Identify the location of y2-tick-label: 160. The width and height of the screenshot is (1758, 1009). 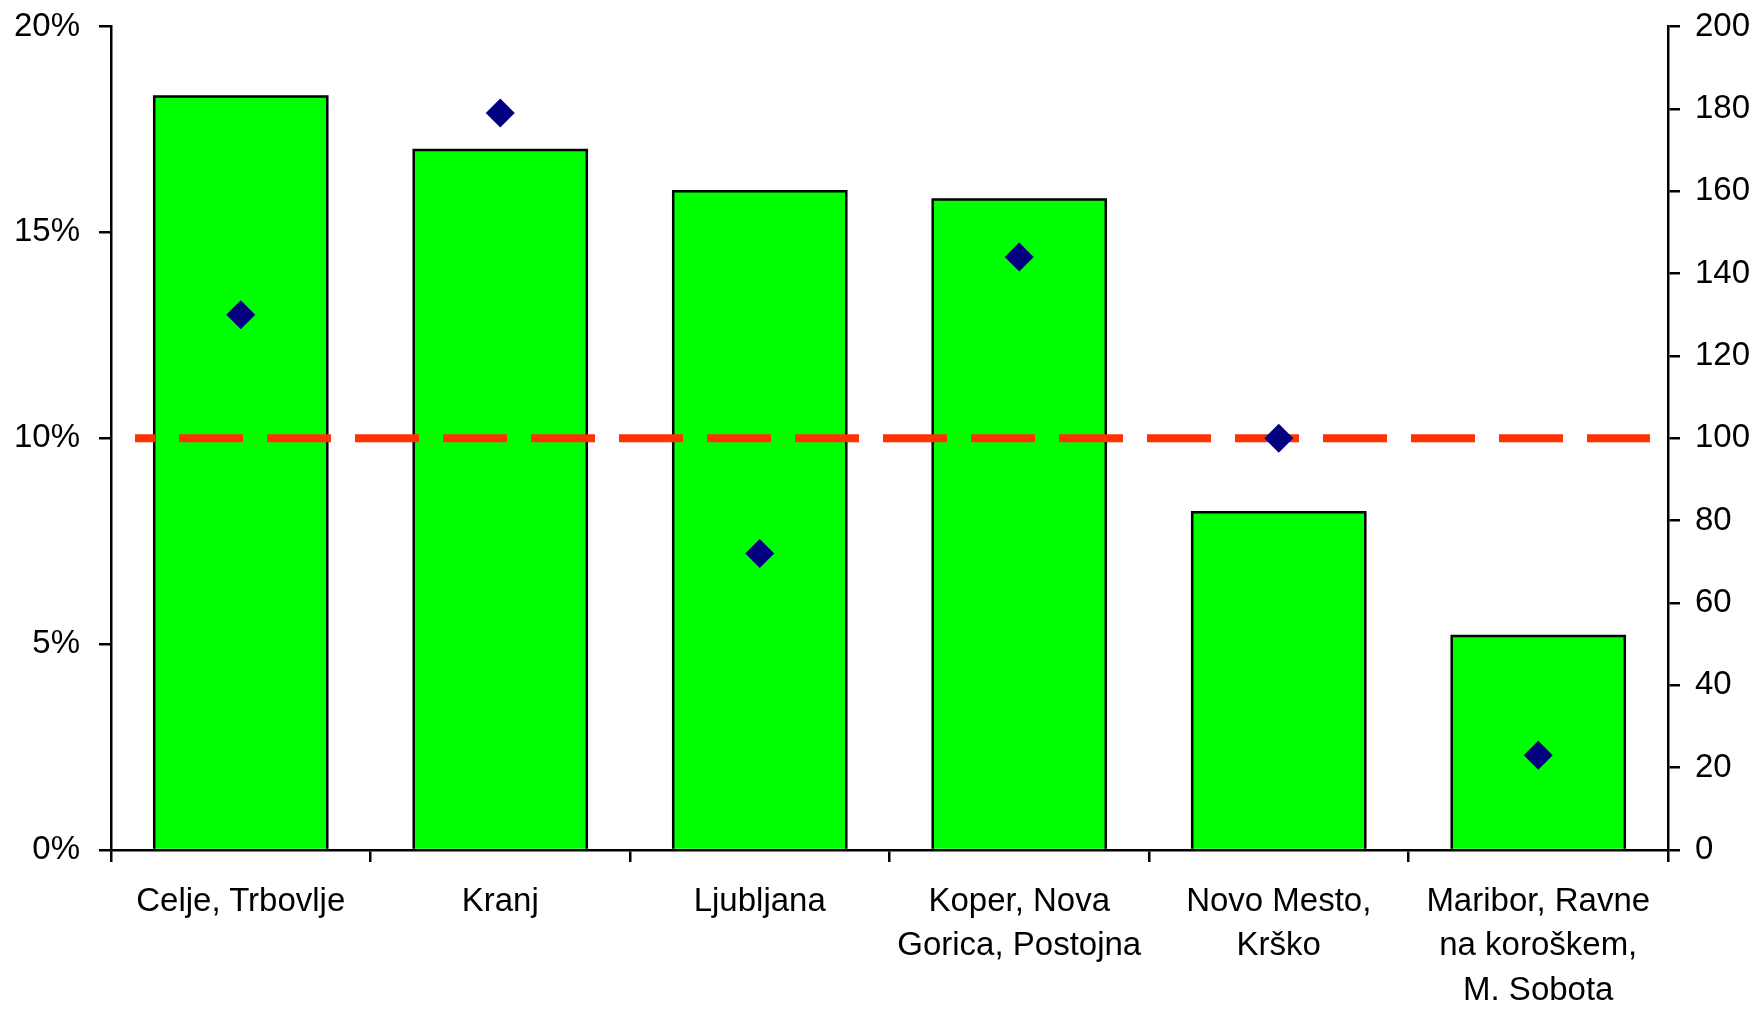
(1723, 189).